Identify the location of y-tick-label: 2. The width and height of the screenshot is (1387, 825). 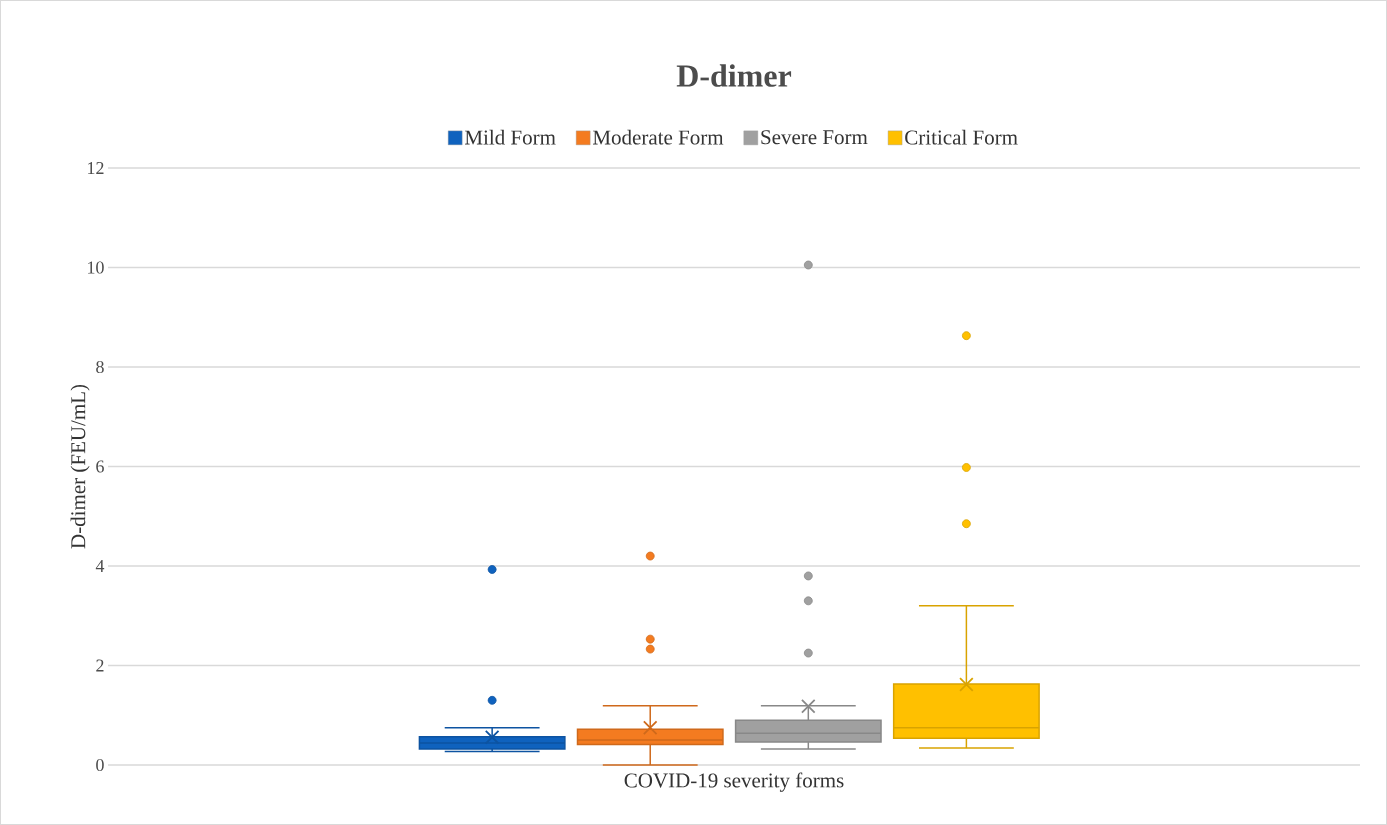
(100, 665).